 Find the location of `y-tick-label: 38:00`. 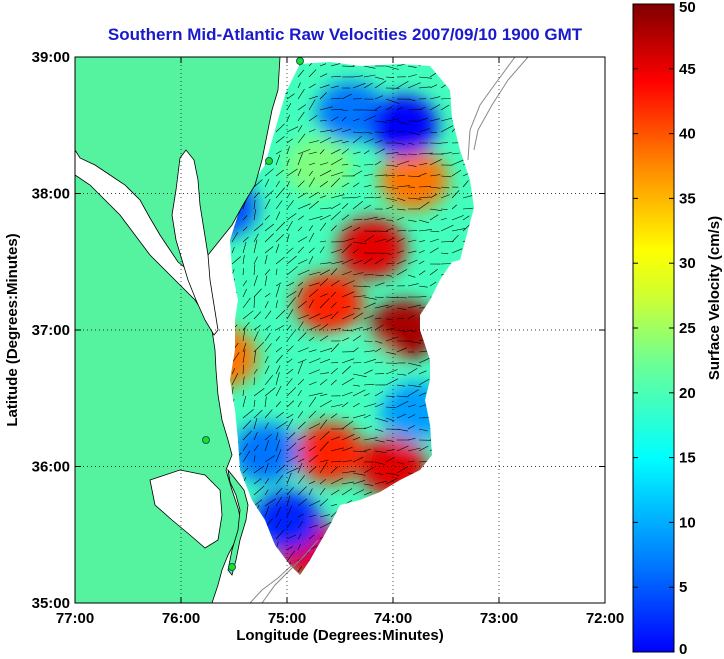

y-tick-label: 38:00 is located at coordinates (51, 194).